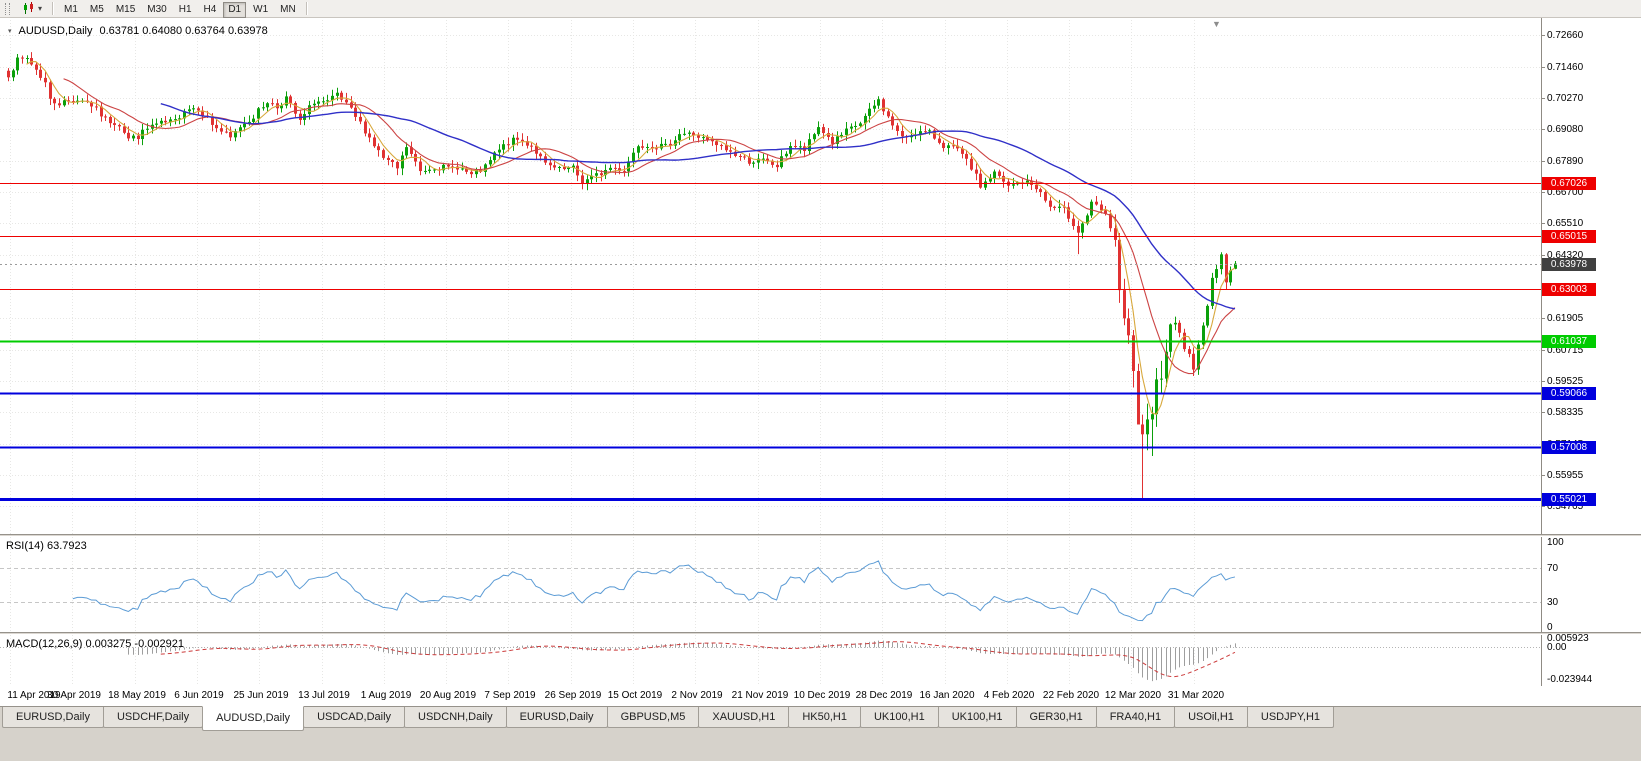  Describe the element at coordinates (1557, 647) in the screenshot. I see `macd-axis-label: 0.00` at that location.